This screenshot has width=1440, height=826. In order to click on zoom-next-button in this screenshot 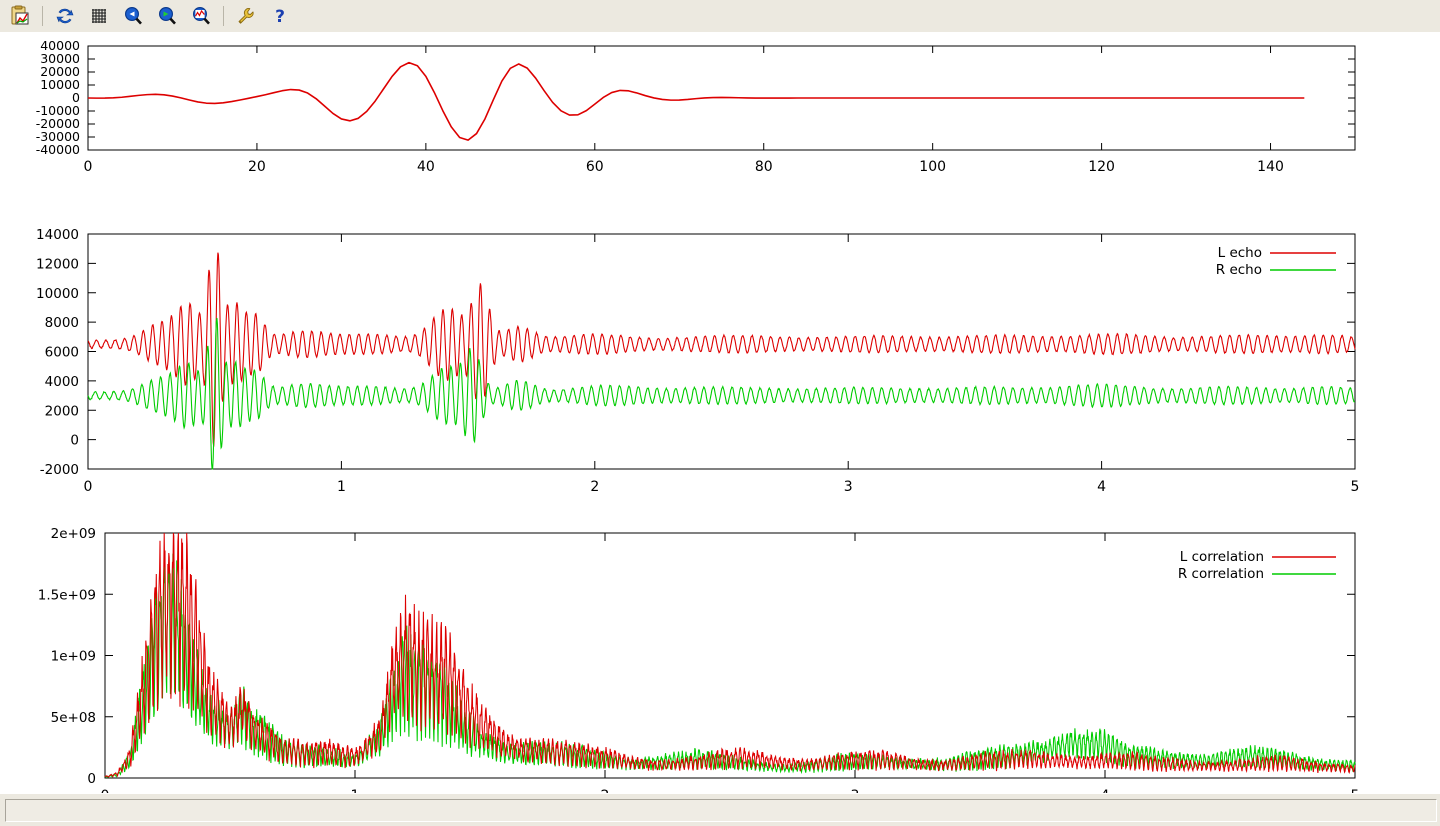, I will do `click(167, 16)`.